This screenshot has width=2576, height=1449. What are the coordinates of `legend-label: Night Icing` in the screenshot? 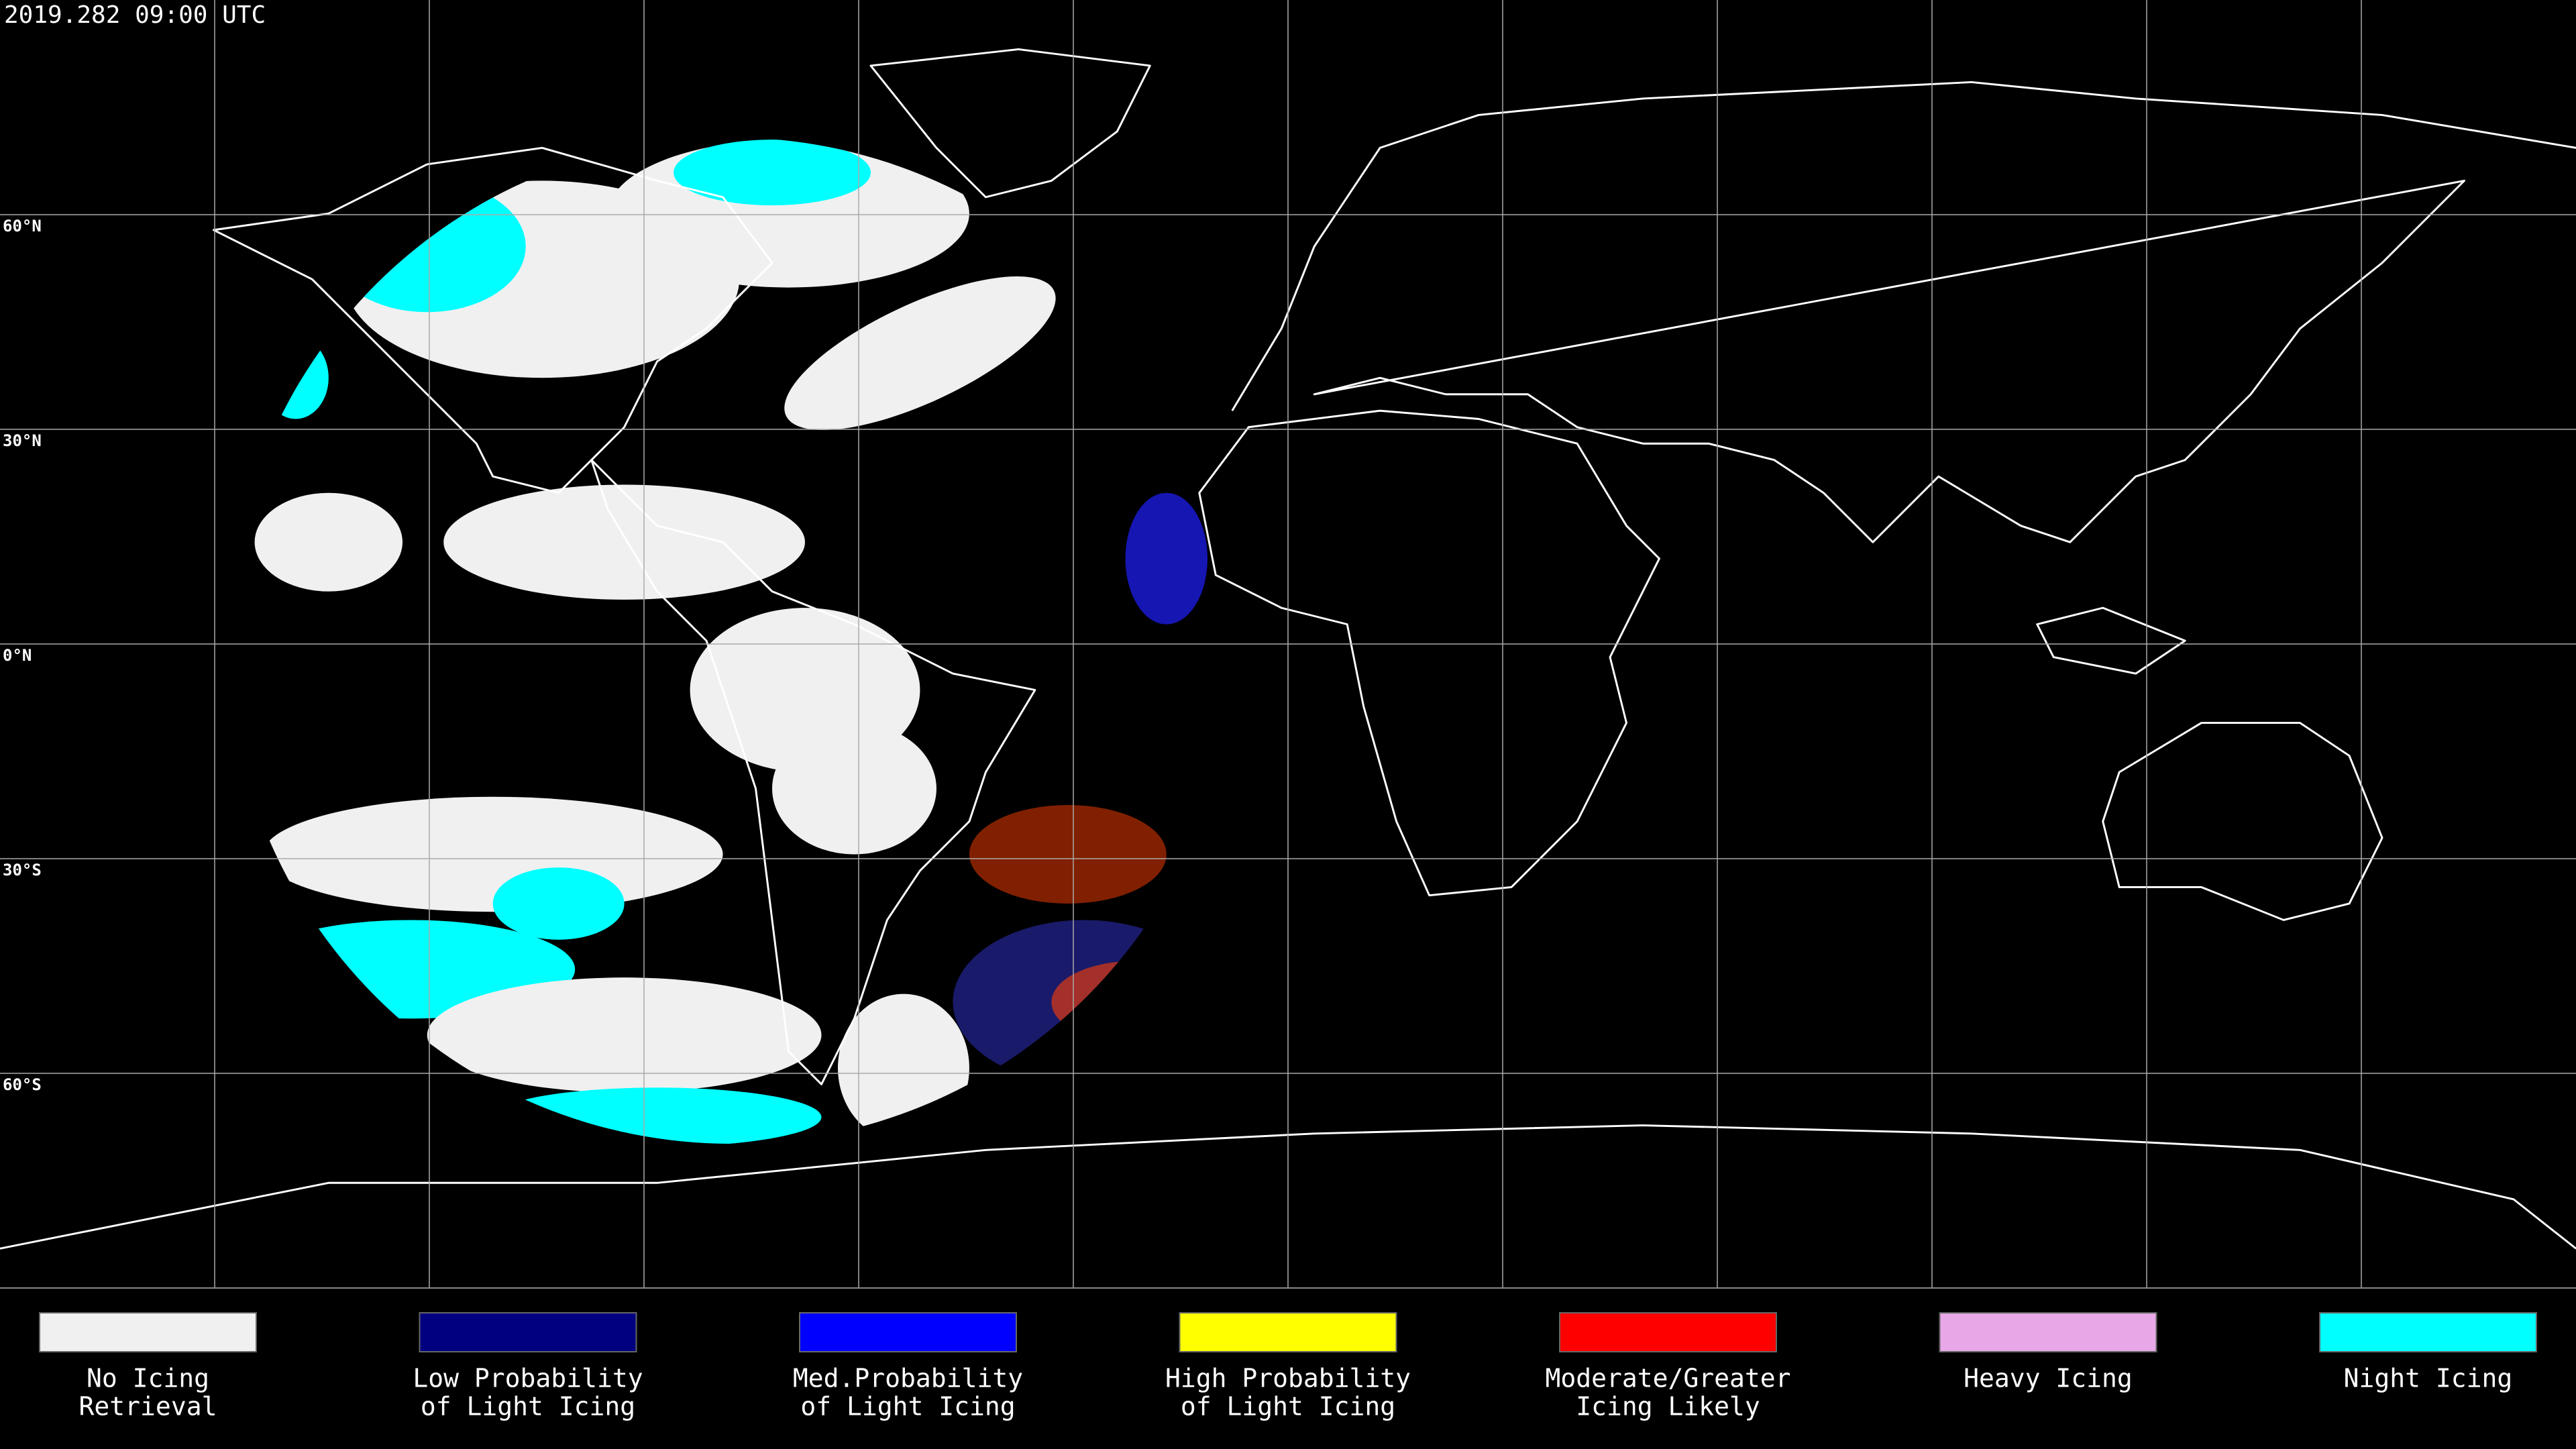 It's located at (2428, 1378).